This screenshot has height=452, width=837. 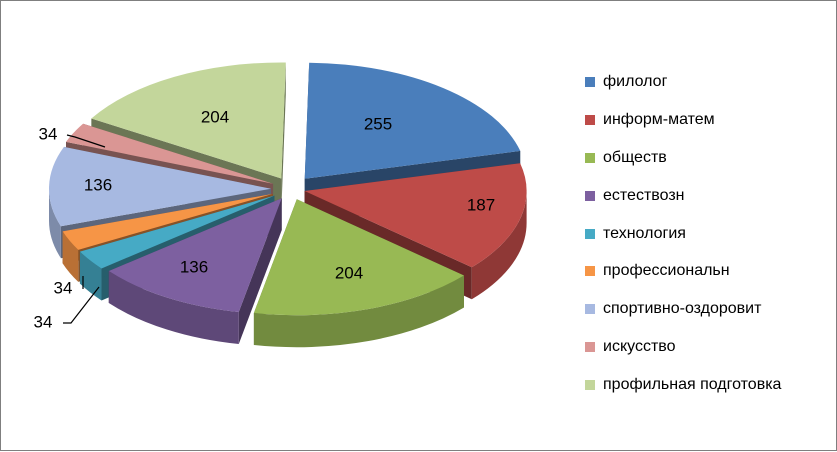 I want to click on legend-item-9: профильная подготовка, so click(x=683, y=385).